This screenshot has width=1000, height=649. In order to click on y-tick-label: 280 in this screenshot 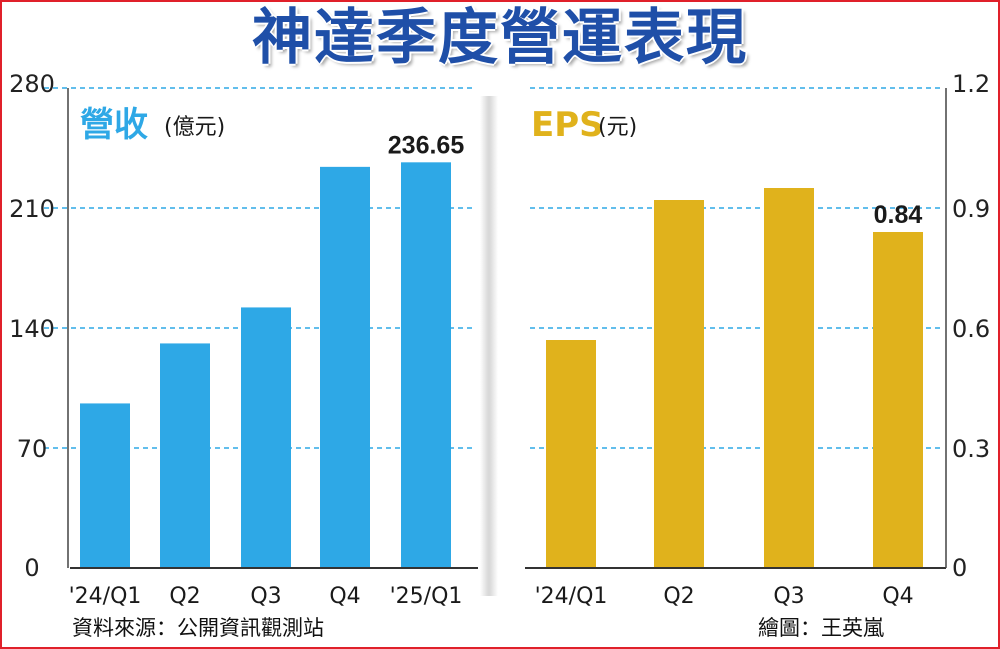, I will do `click(32, 84)`.